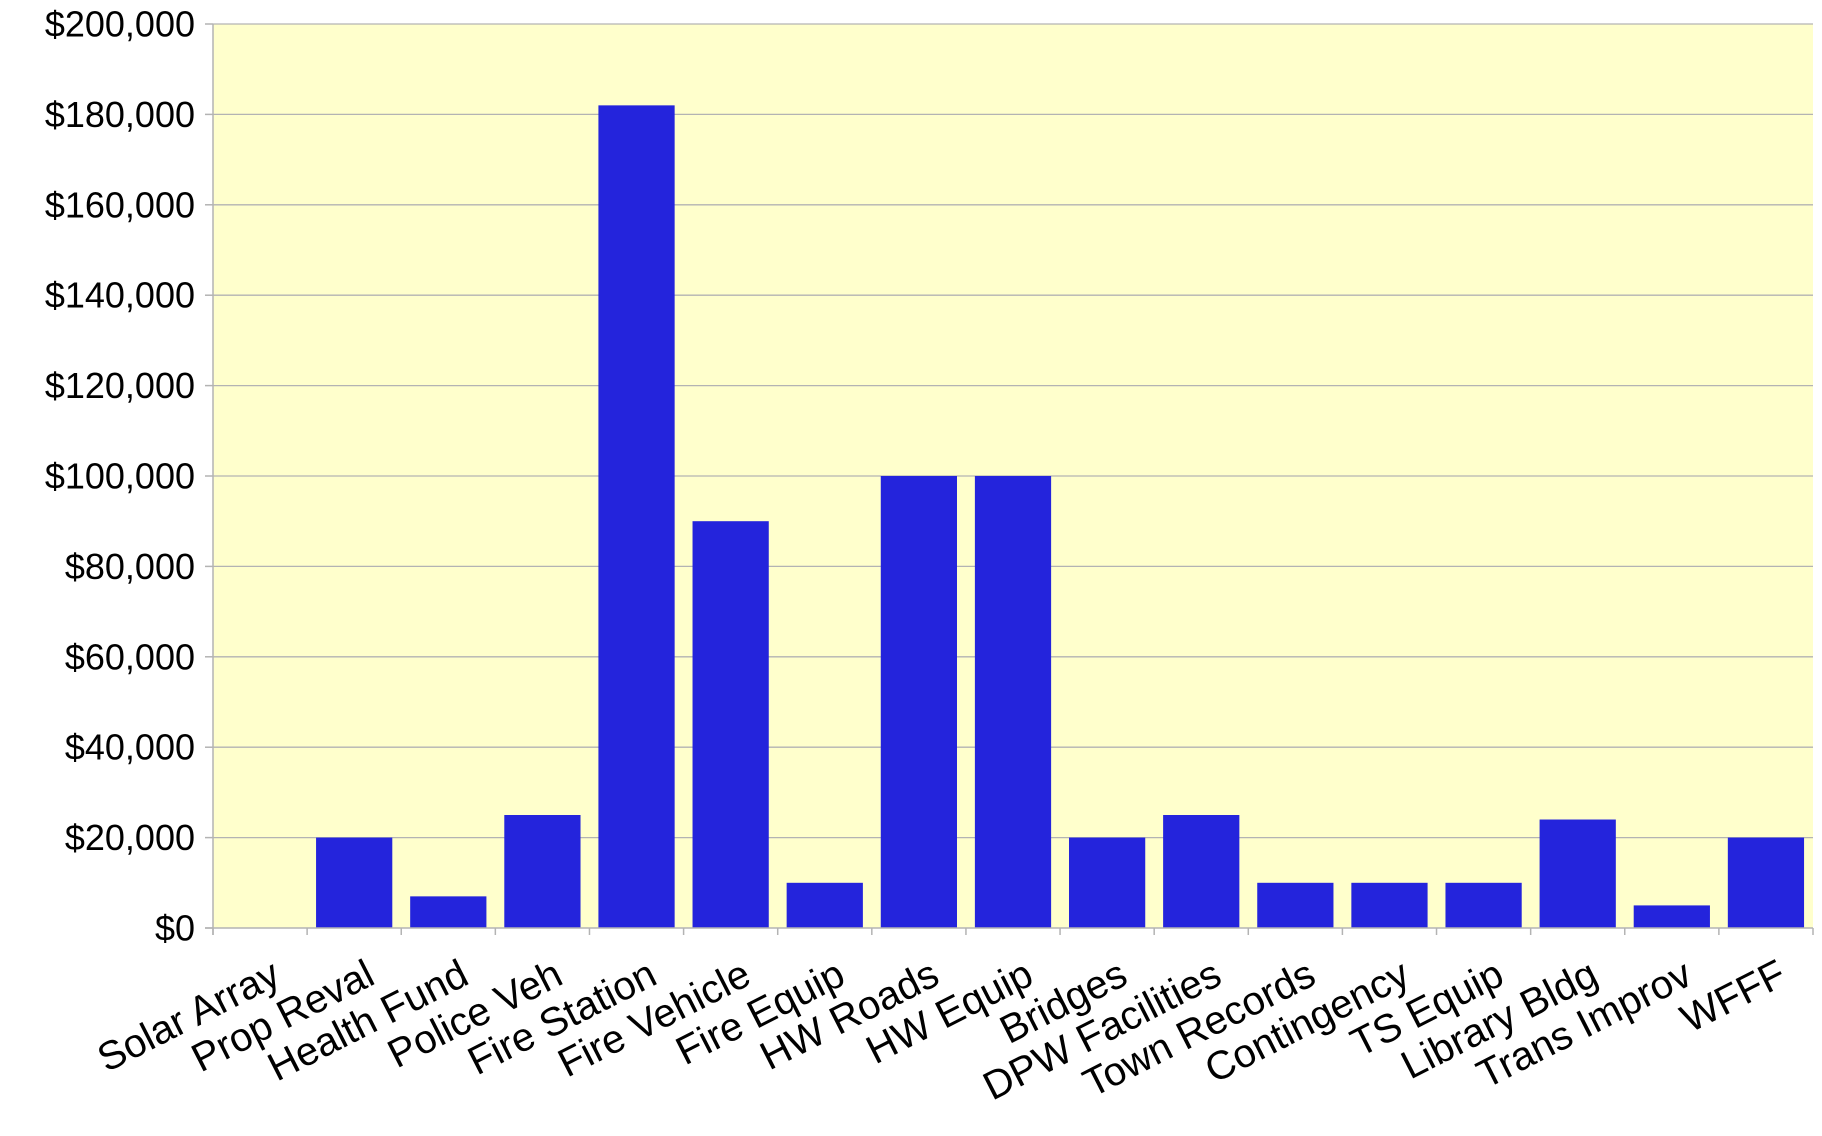 This screenshot has width=1822, height=1136. I want to click on y-tick-label: $120,000, so click(120, 385).